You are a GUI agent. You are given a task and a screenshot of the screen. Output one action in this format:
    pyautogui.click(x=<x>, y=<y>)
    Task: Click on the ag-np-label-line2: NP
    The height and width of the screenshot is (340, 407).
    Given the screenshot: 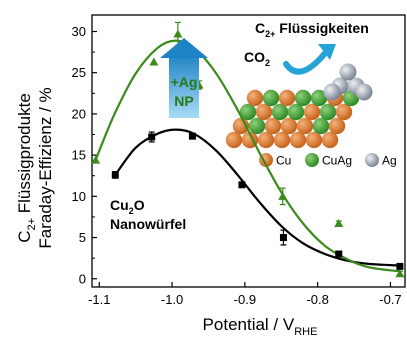 What is the action you would take?
    pyautogui.click(x=183, y=101)
    